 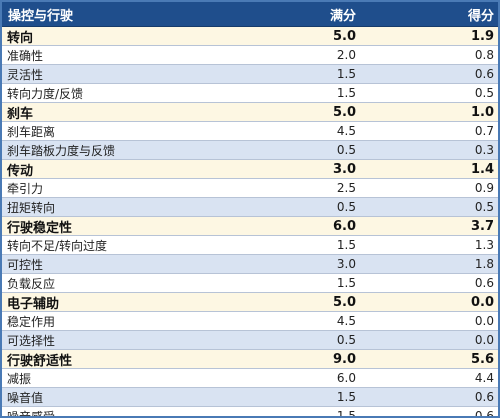 I want to click on category-row: 行驶舒适性 9.0 5.6, so click(x=250, y=359).